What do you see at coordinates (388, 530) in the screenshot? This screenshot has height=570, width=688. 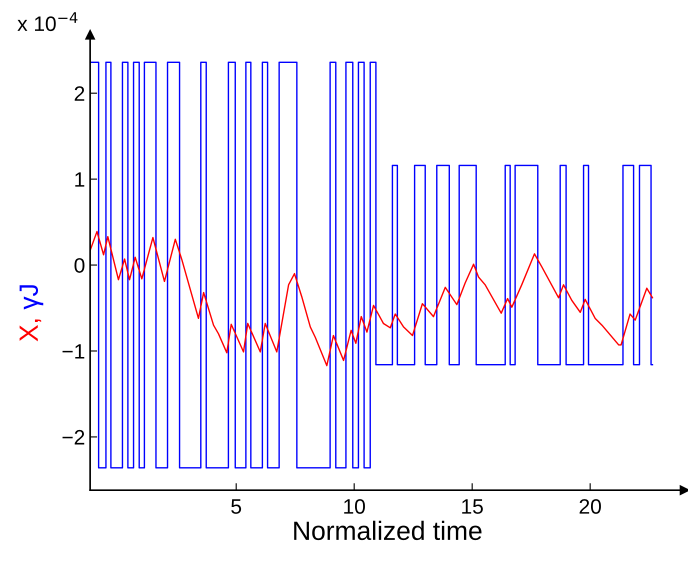 I see `x-axis-title: Normalized time` at bounding box center [388, 530].